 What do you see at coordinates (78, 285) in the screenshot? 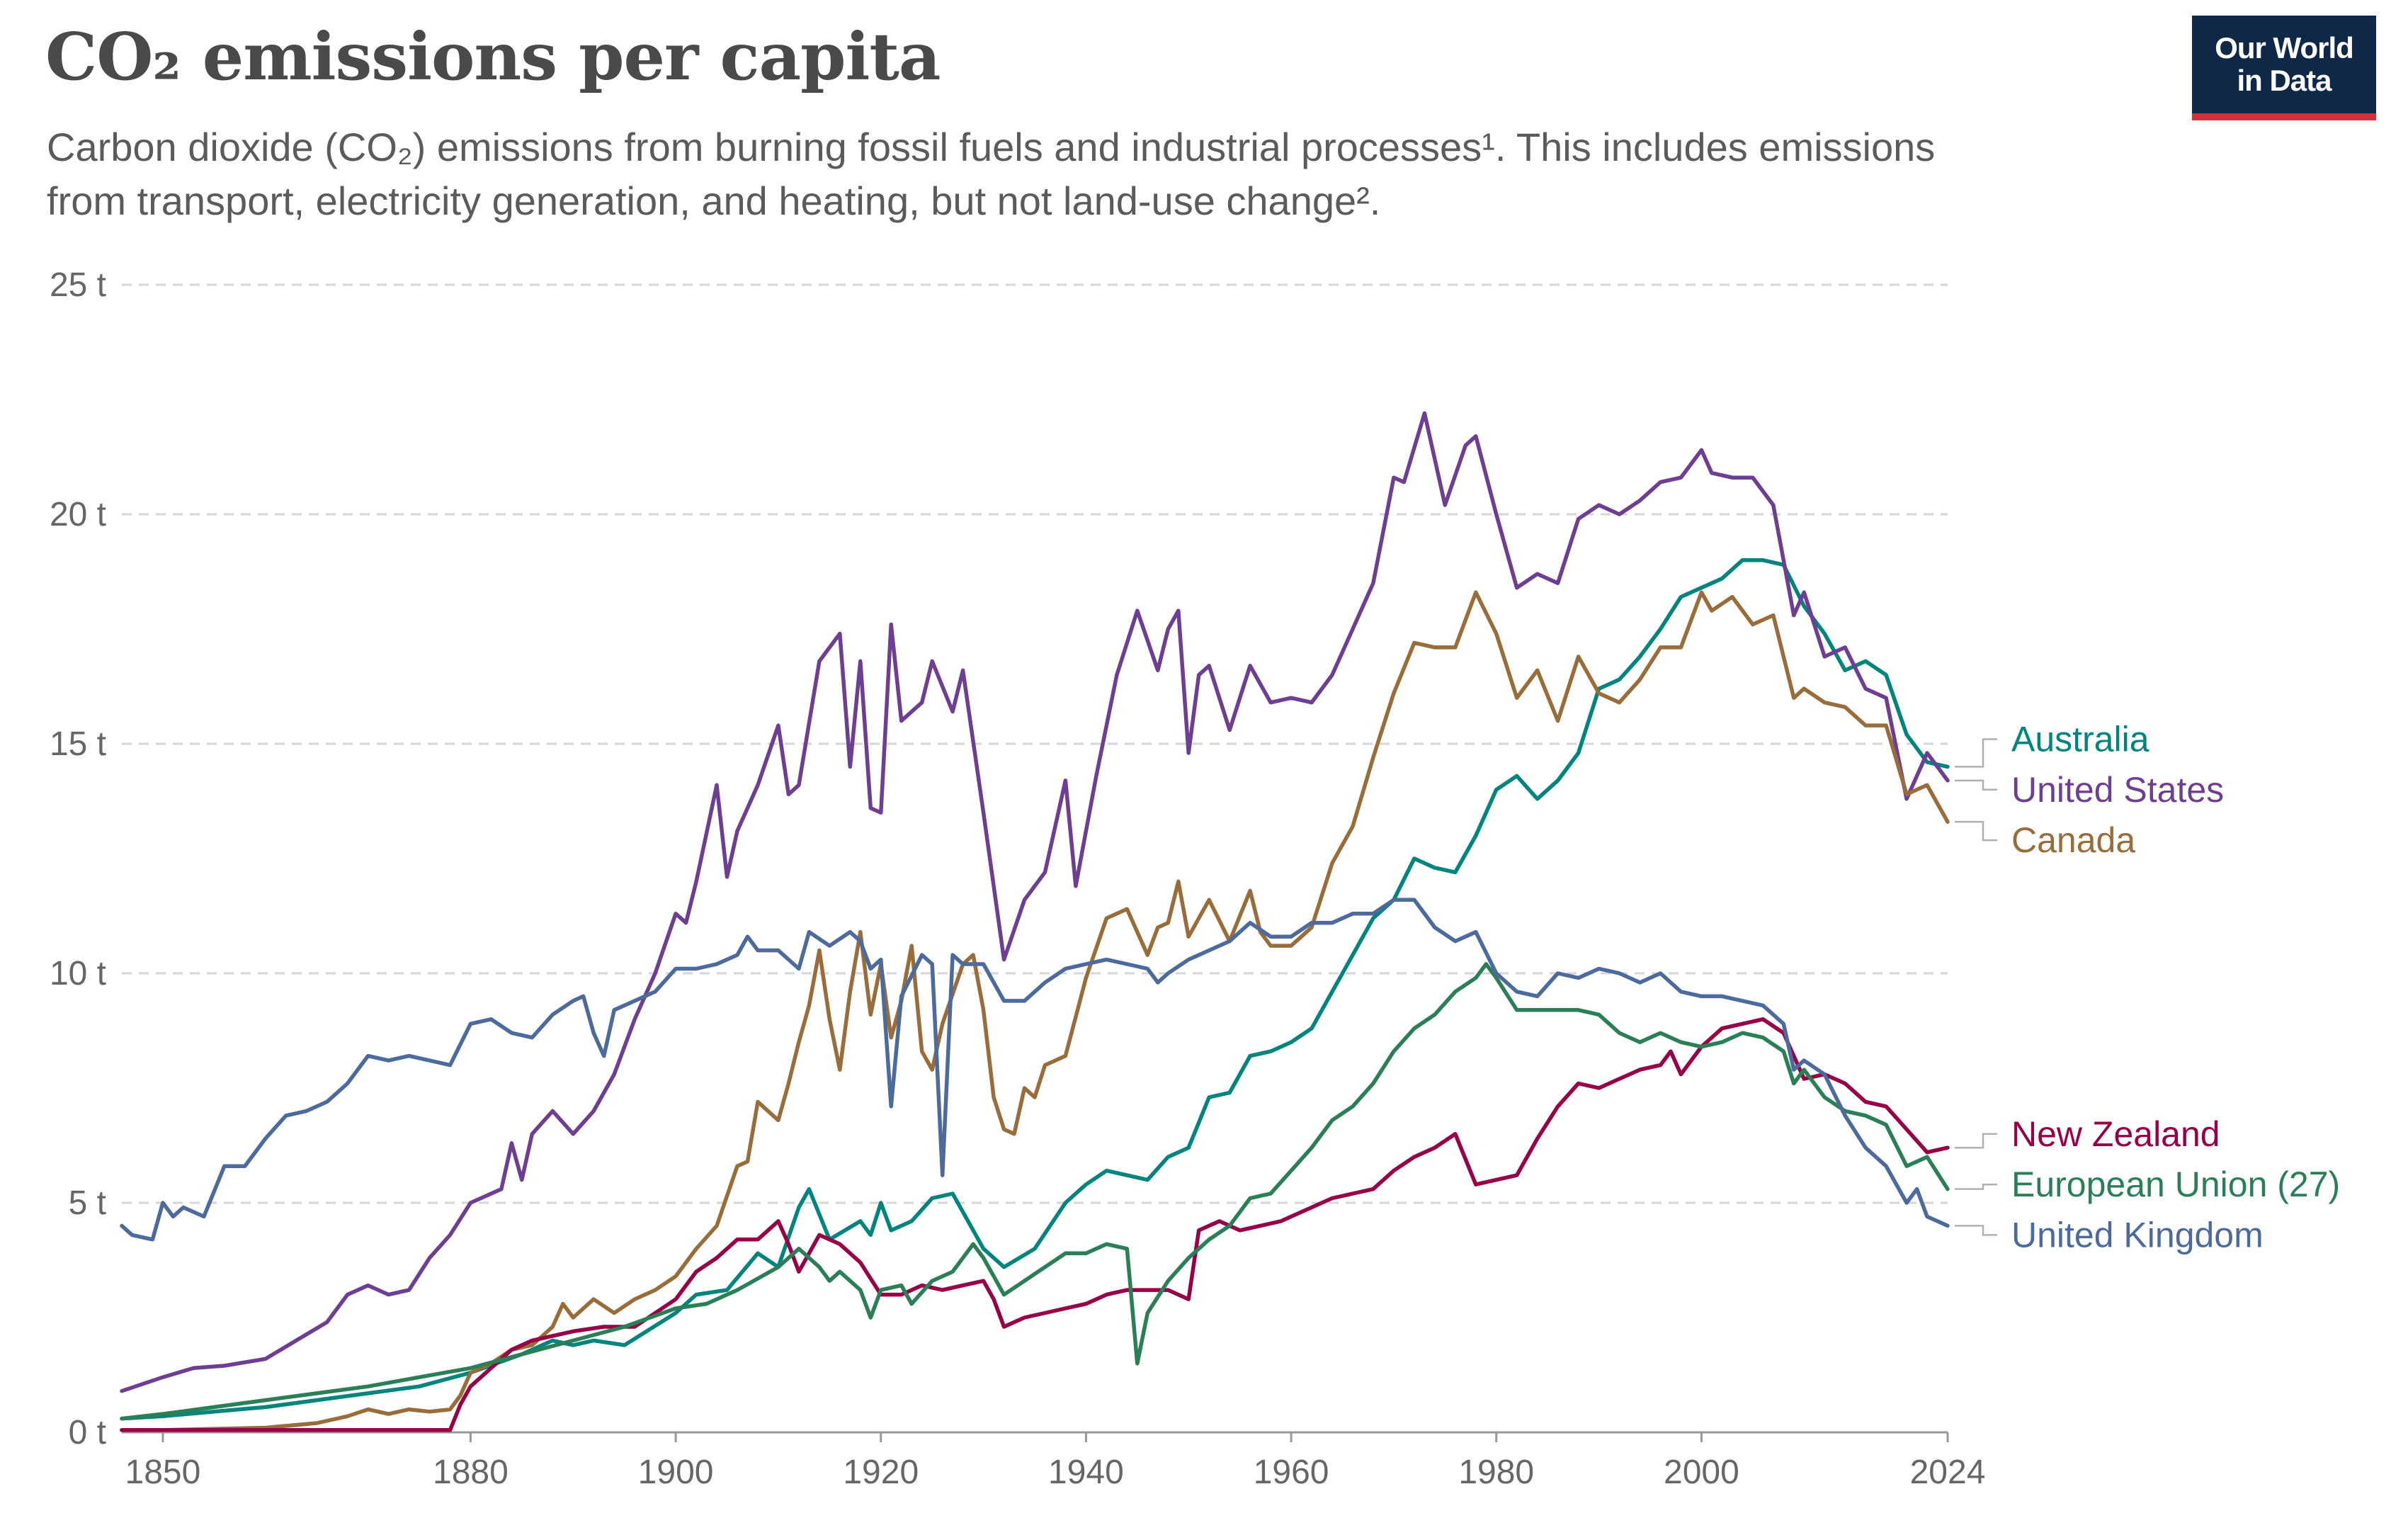
I see `y-tick-label: 25 t` at bounding box center [78, 285].